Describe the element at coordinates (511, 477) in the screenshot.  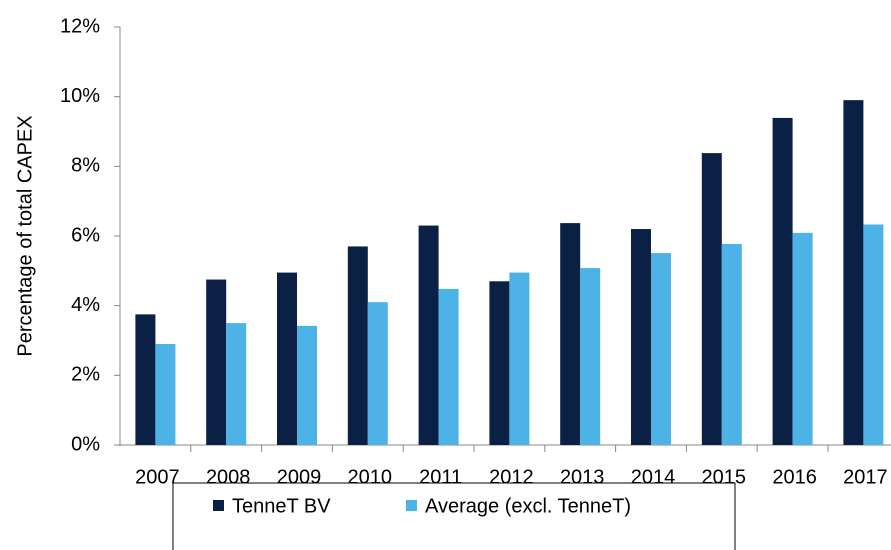
I see `x-tick-label: 2012` at that location.